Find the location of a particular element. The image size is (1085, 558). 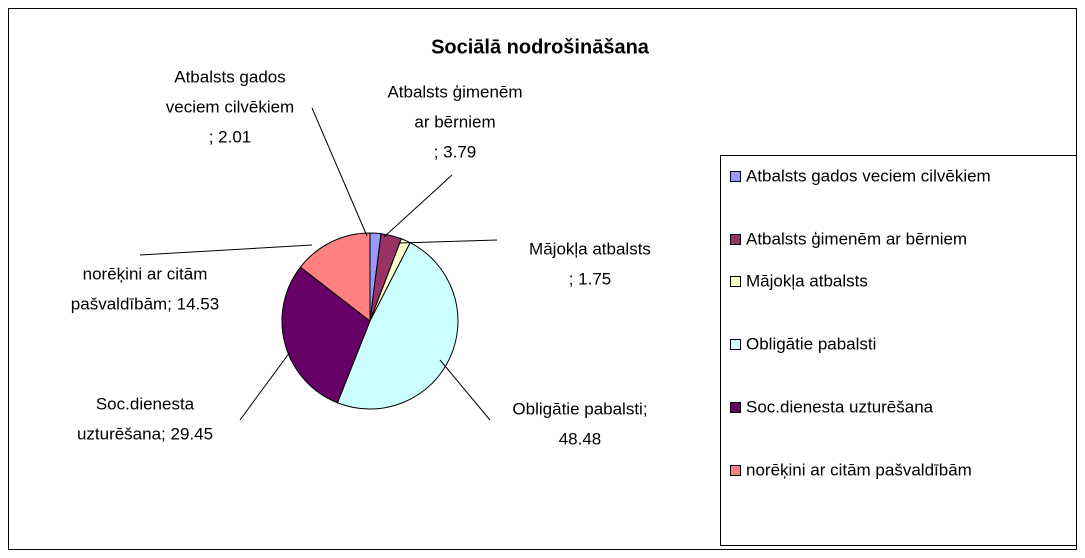

data-label: Mājokļa atbalsts is located at coordinates (590, 248).